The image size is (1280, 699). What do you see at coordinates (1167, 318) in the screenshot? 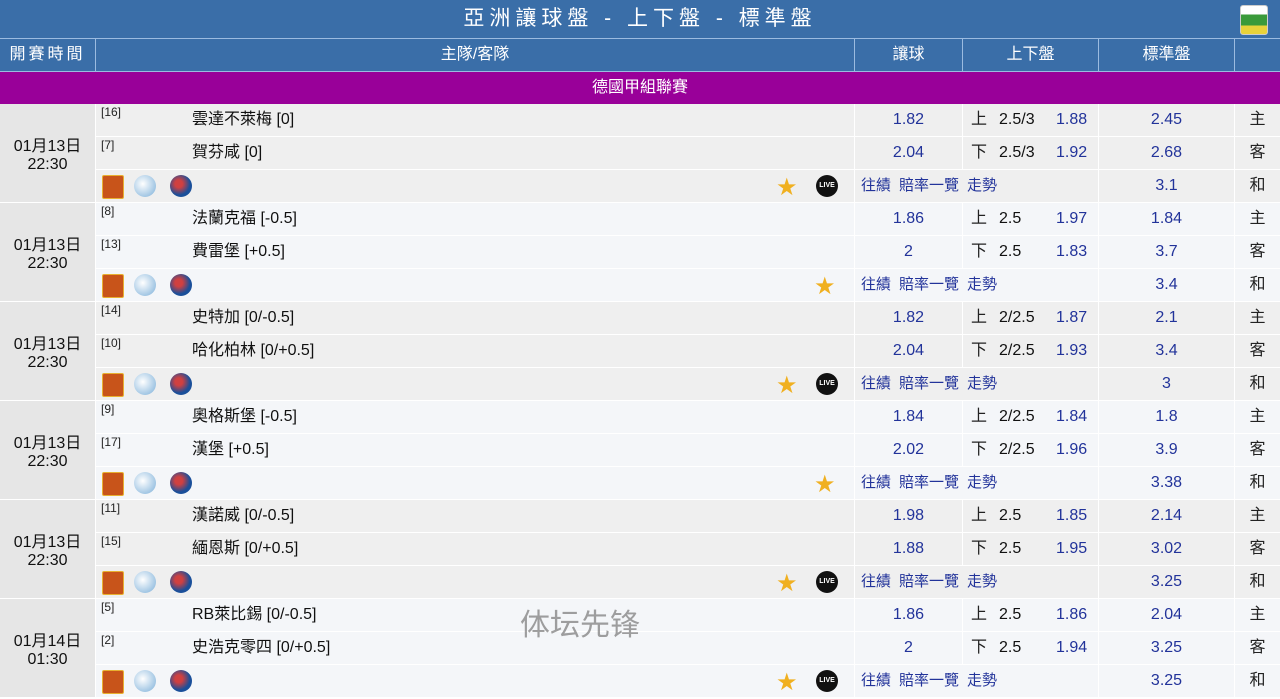
I see `standard-odds: 2.1` at bounding box center [1167, 318].